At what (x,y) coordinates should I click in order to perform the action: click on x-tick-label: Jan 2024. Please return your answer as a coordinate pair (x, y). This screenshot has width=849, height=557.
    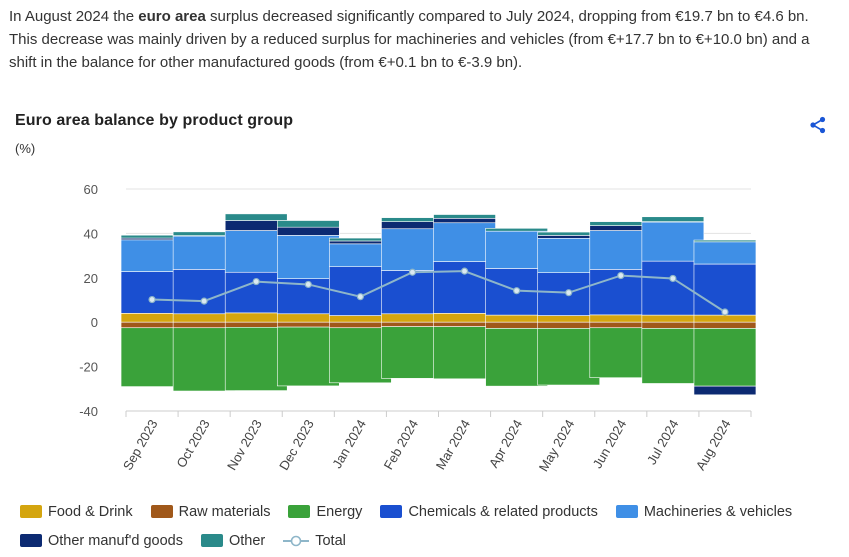
    Looking at the image, I should click on (349, 444).